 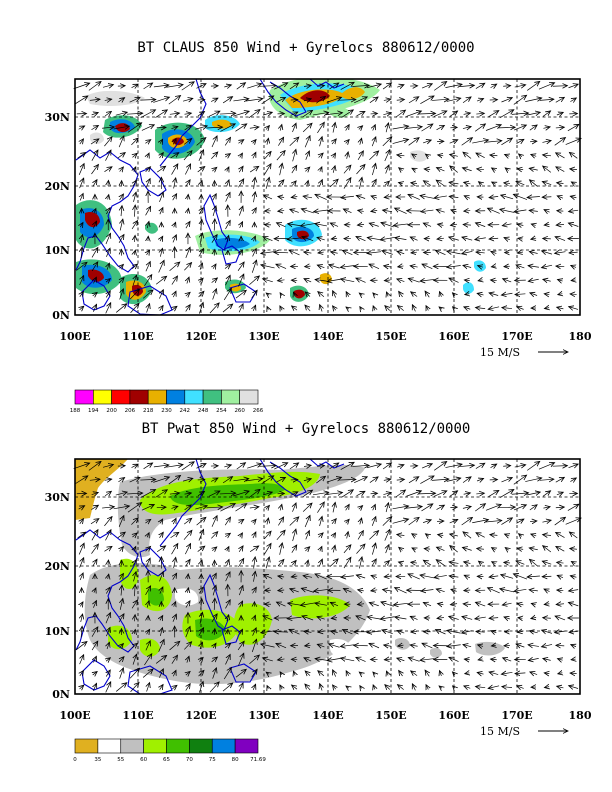 What do you see at coordinates (84, 397) in the screenshot?
I see `colorbar-swatch` at bounding box center [84, 397].